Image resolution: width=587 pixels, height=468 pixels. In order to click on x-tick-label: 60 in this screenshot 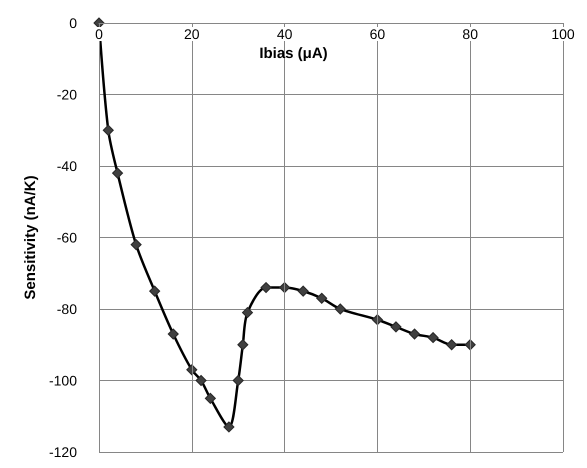, I will do `click(378, 34)`.